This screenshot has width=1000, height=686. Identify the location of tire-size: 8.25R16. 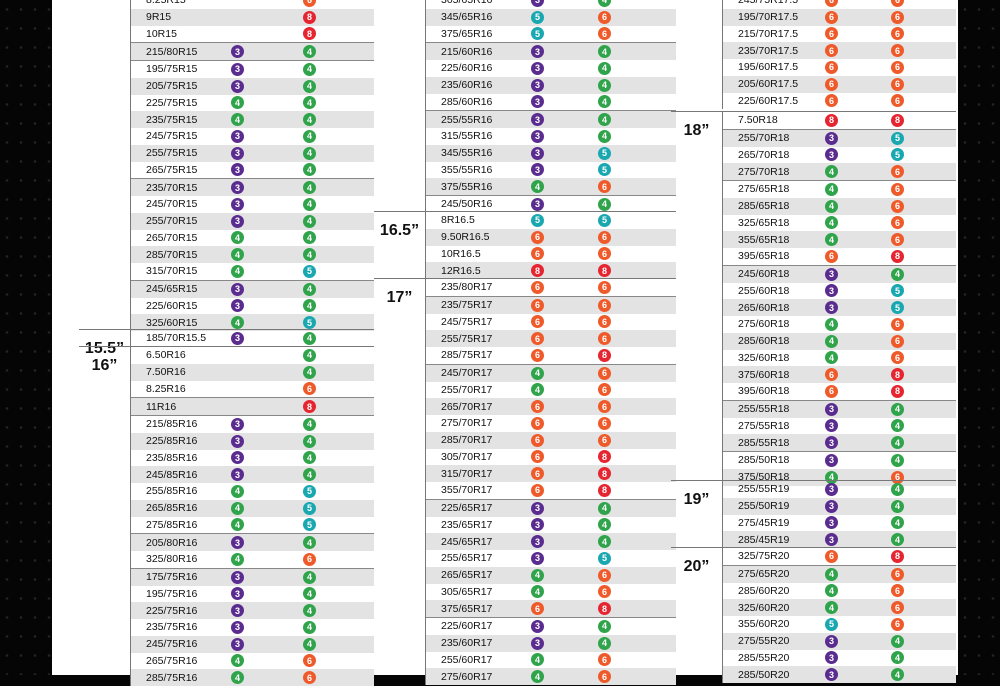
(166, 388).